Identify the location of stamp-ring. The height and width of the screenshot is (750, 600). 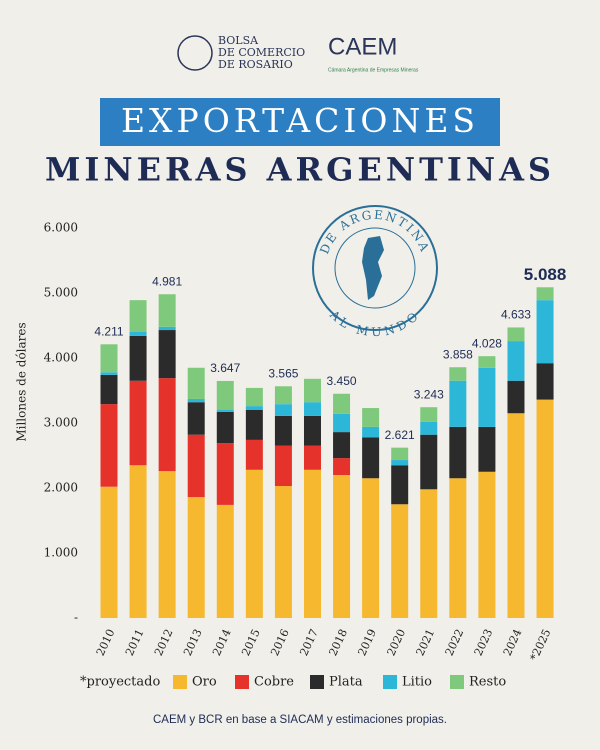
(375, 268).